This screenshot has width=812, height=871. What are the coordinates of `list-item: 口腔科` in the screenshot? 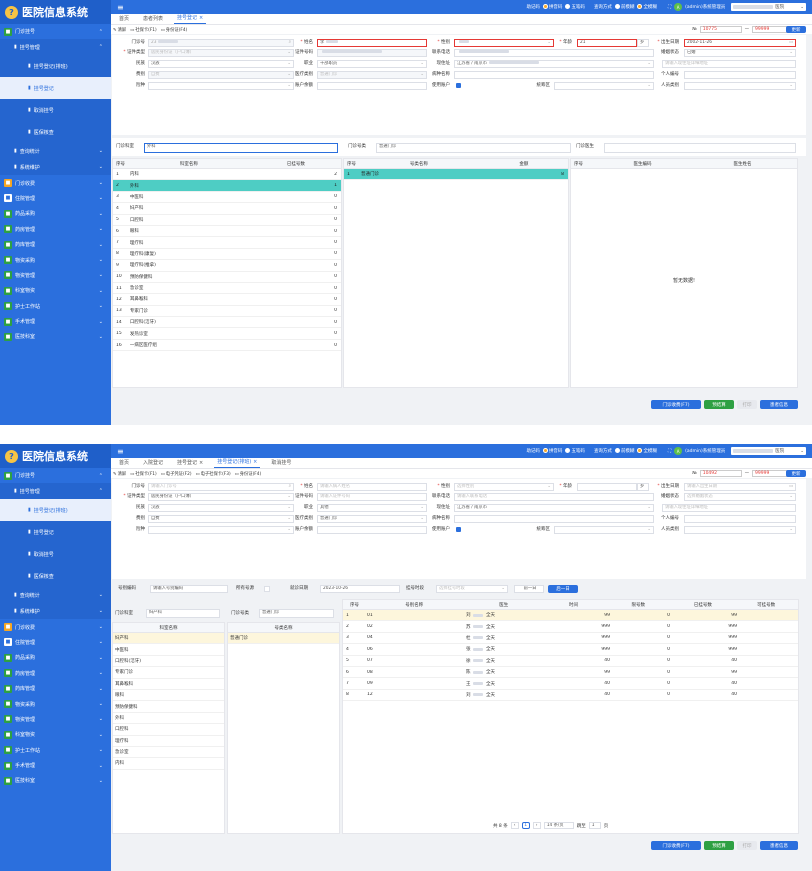 It's located at (168, 730).